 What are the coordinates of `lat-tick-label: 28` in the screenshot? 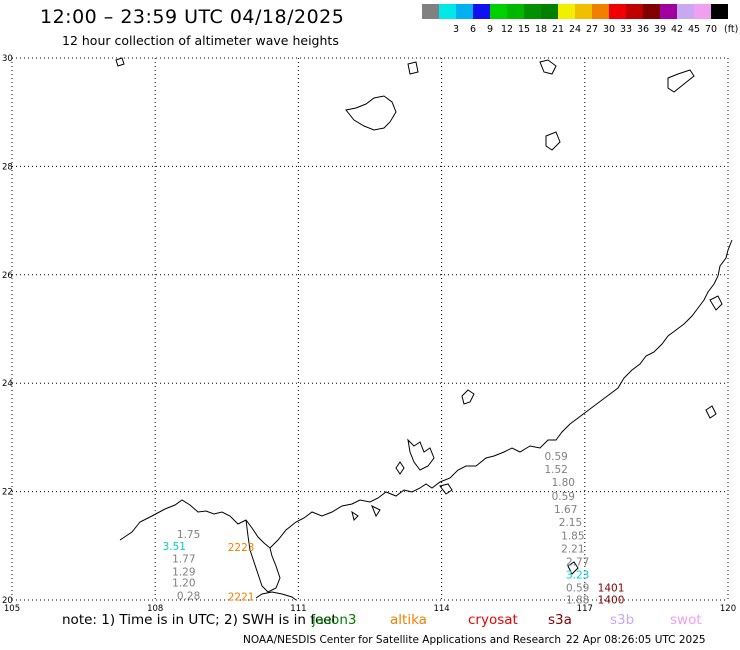 It's located at (7, 167).